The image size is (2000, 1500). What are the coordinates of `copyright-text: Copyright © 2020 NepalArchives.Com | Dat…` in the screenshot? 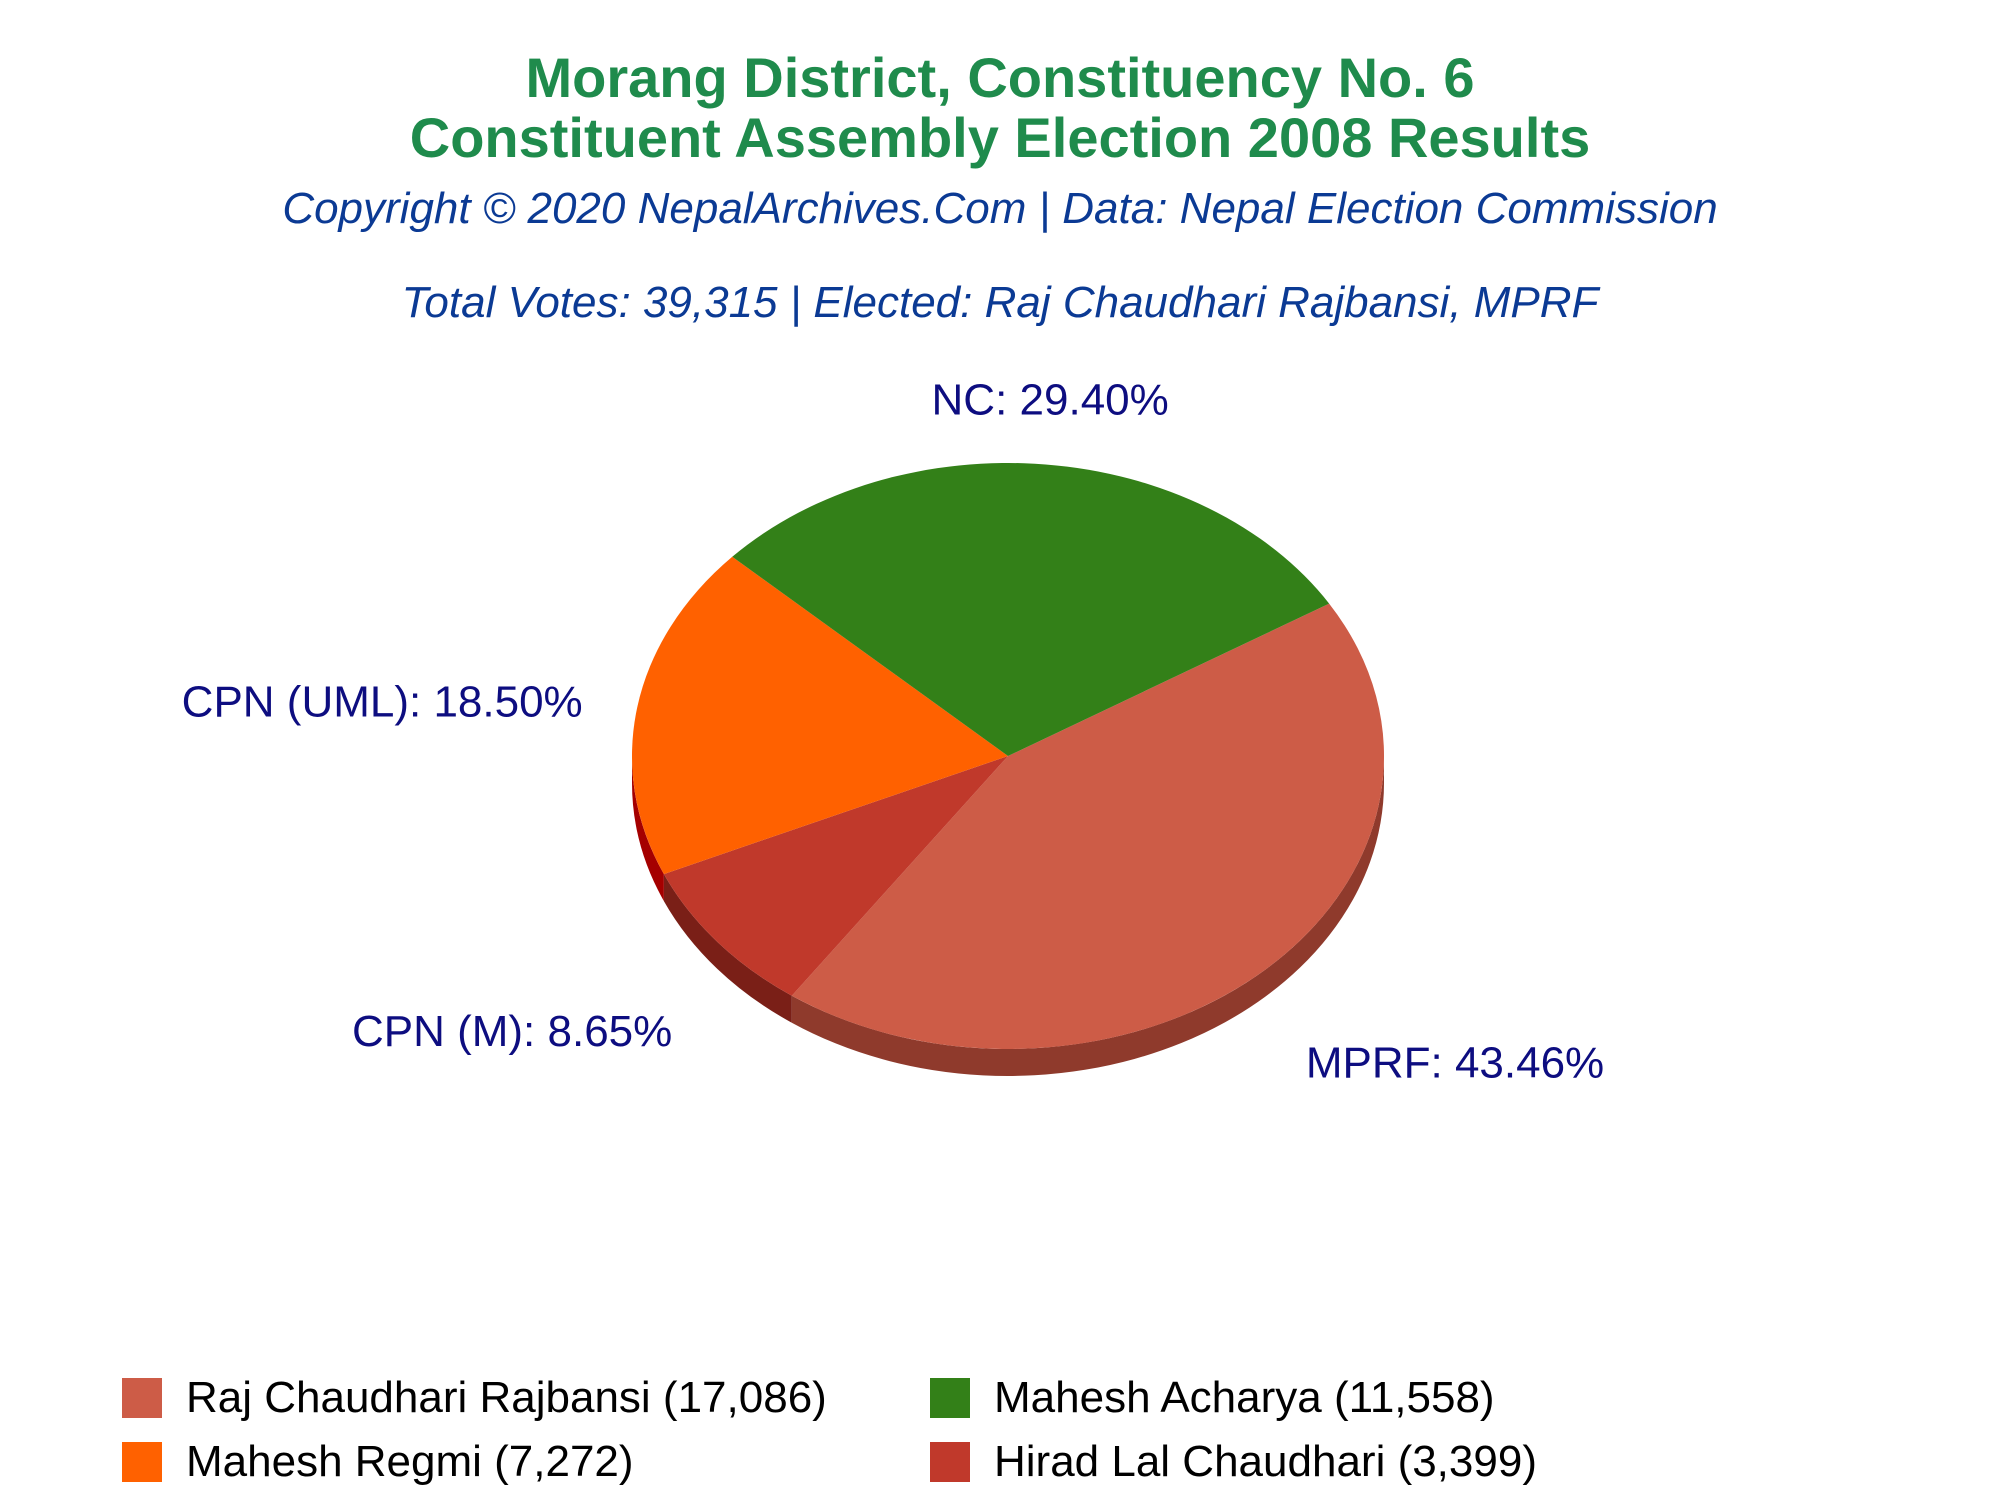 It's located at (1000, 208).